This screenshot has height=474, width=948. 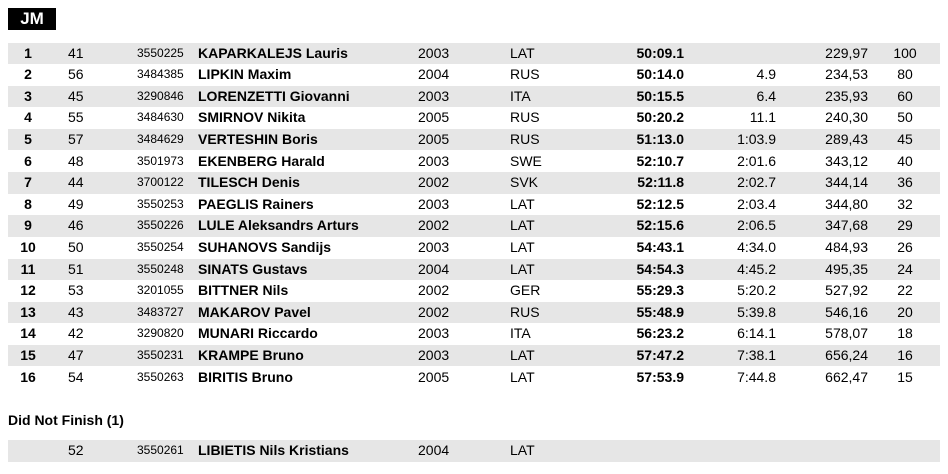 What do you see at coordinates (160, 354) in the screenshot?
I see `code-cell: 3550231` at bounding box center [160, 354].